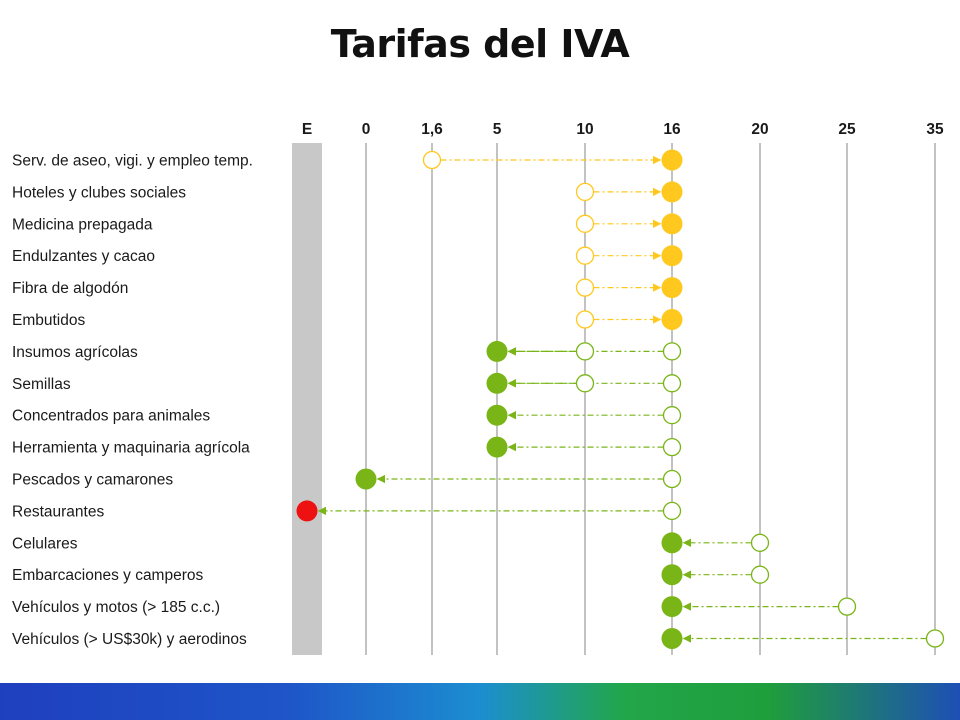  I want to click on category-label: Embutidos, so click(48, 320).